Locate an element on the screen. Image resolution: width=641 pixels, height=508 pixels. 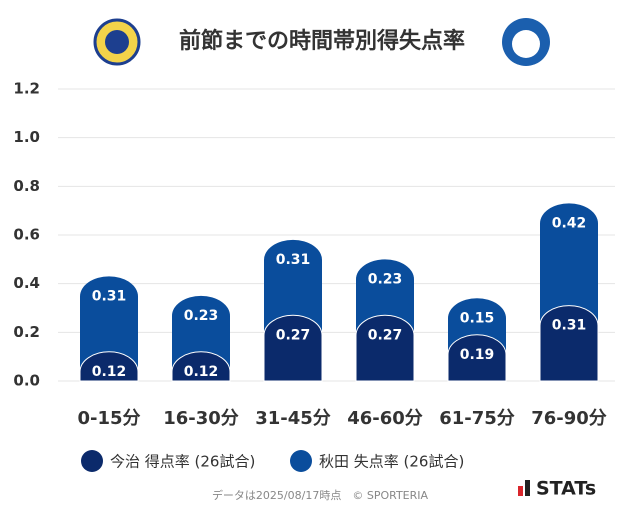
legend-label: 秋田 失点率 (26試合) is located at coordinates (391, 462).